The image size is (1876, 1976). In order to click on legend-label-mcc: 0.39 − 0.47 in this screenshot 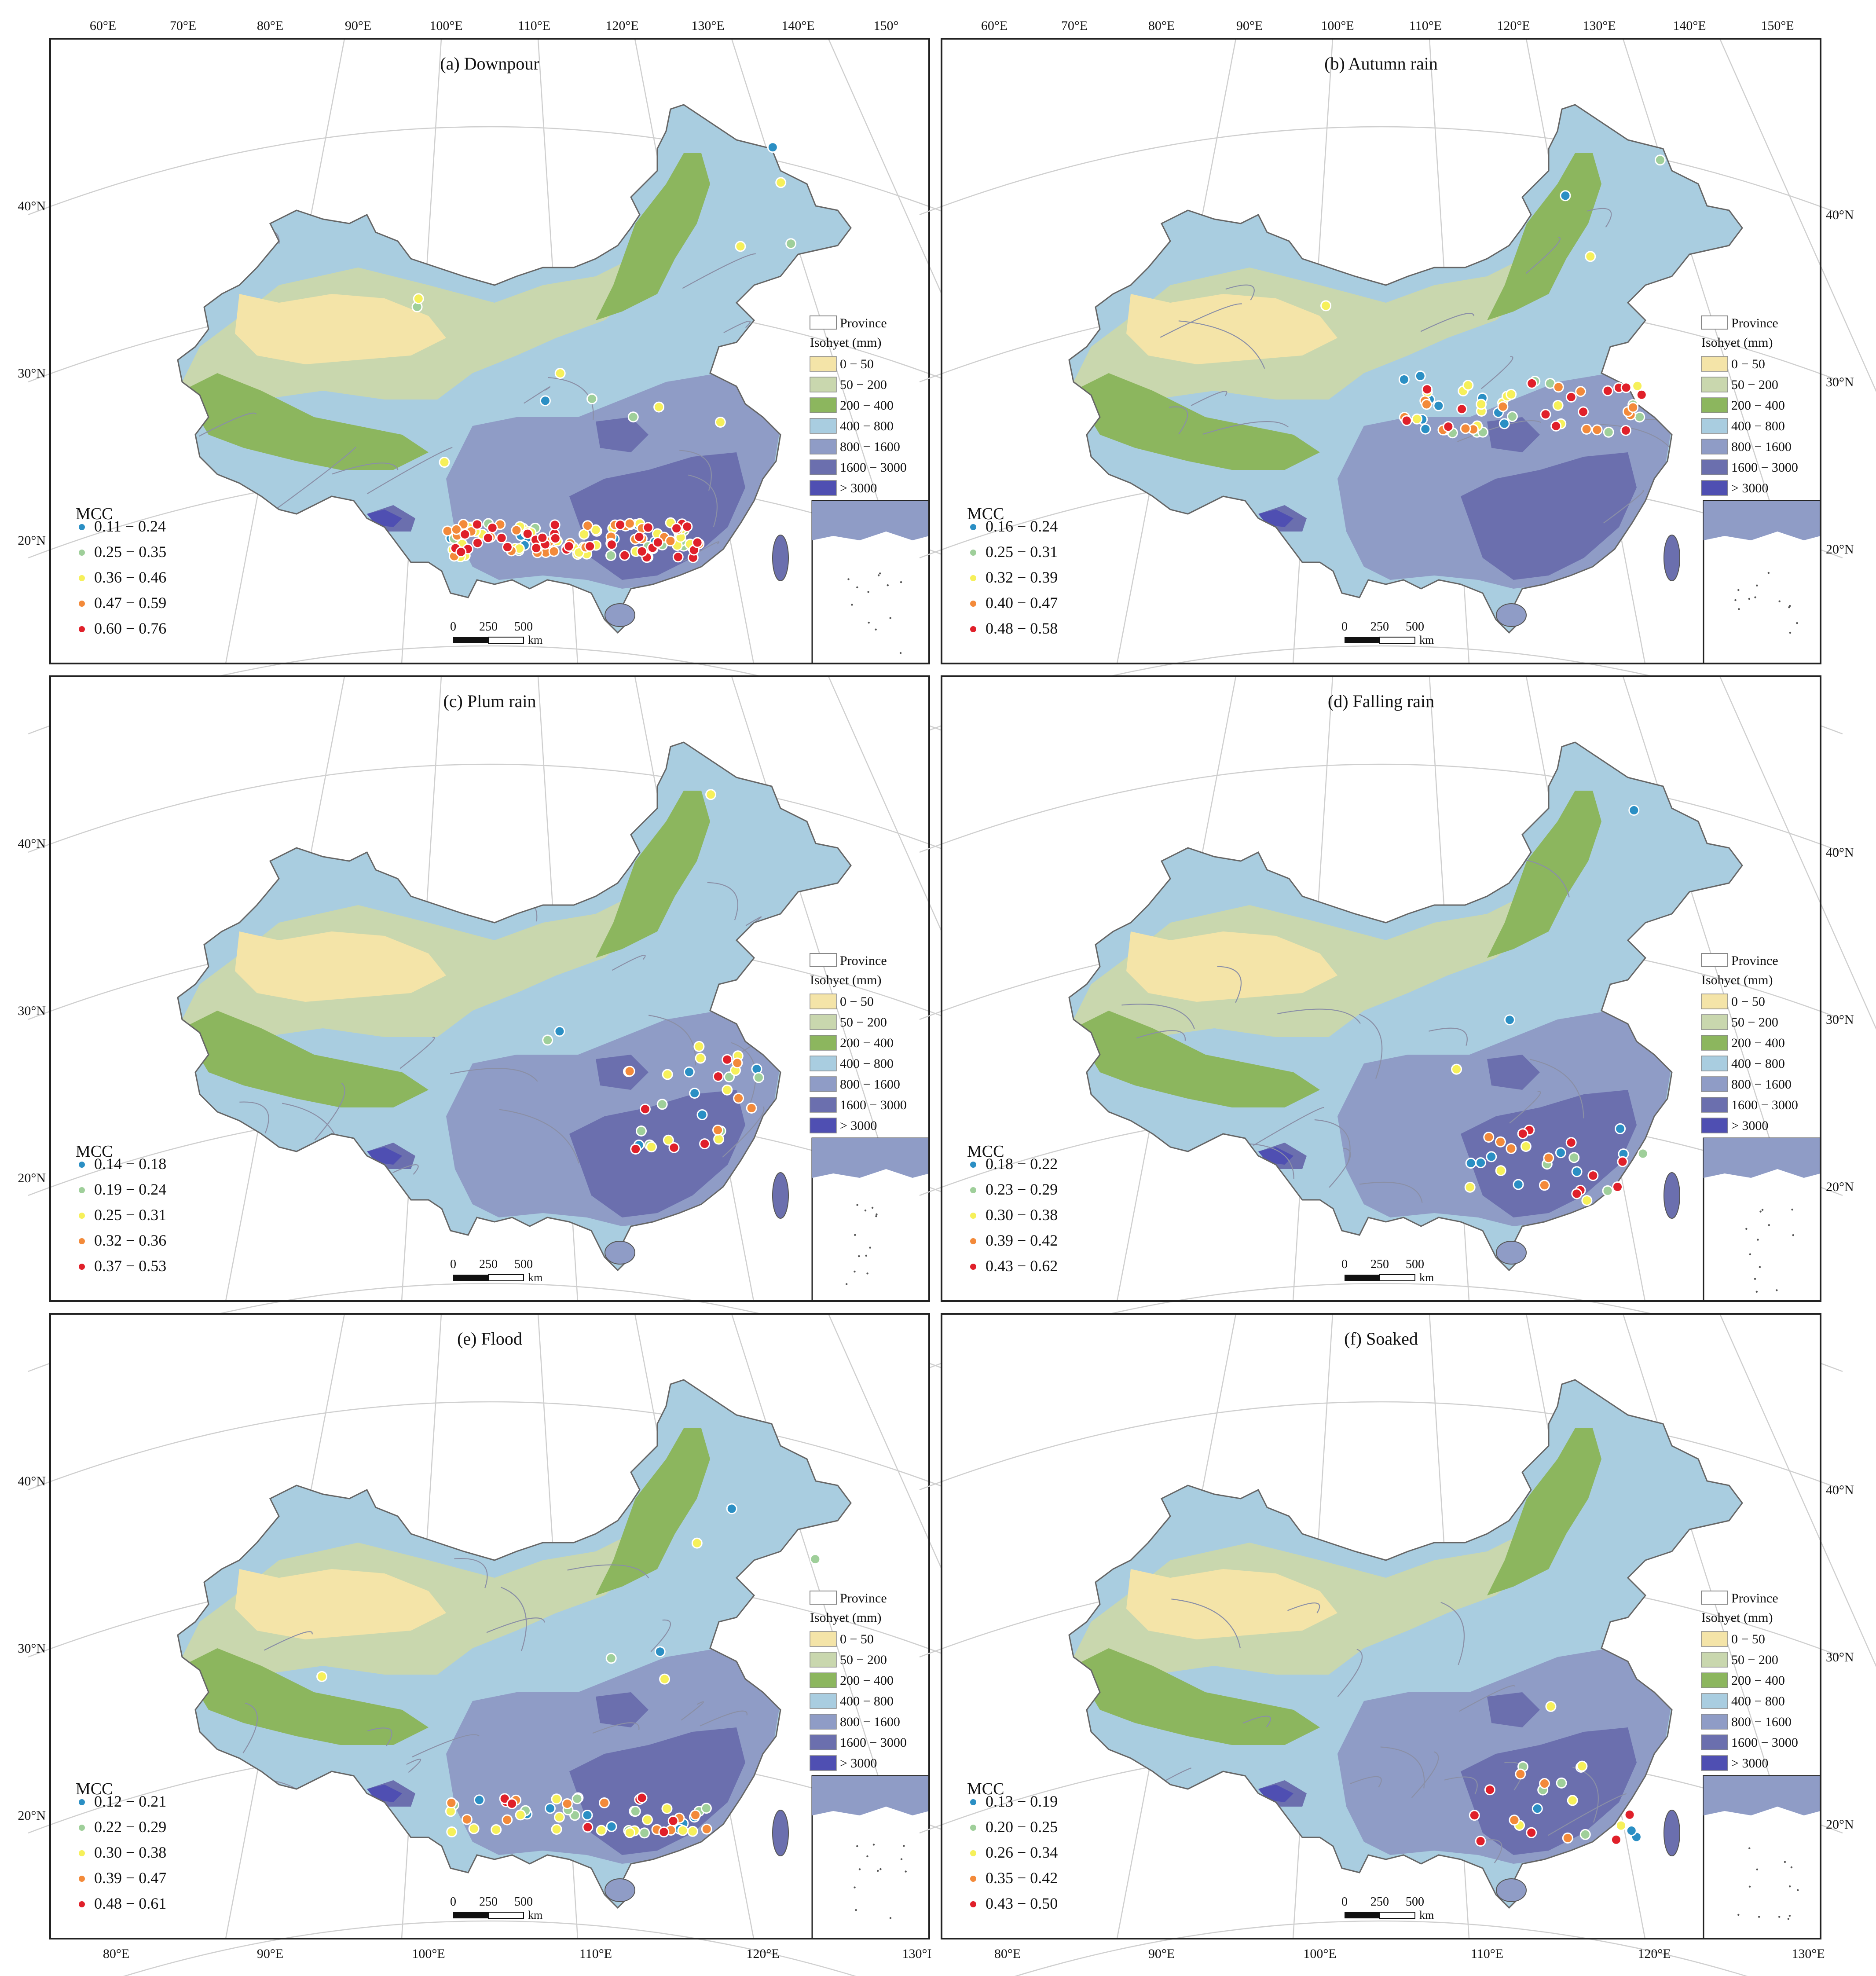, I will do `click(130, 1878)`.